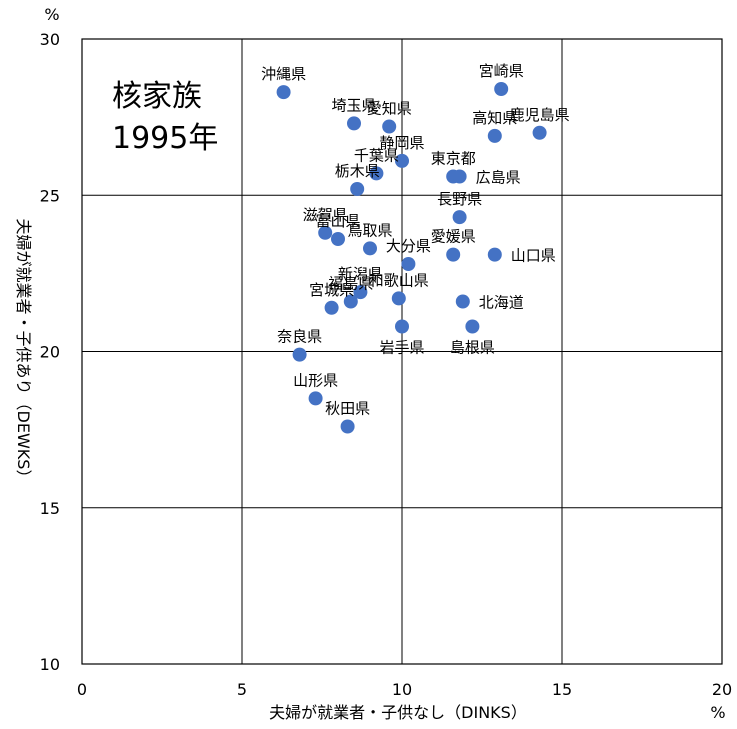 Image resolution: width=737 pixels, height=729 pixels. What do you see at coordinates (357, 171) in the screenshot?
I see `point-label: 栃木県` at bounding box center [357, 171].